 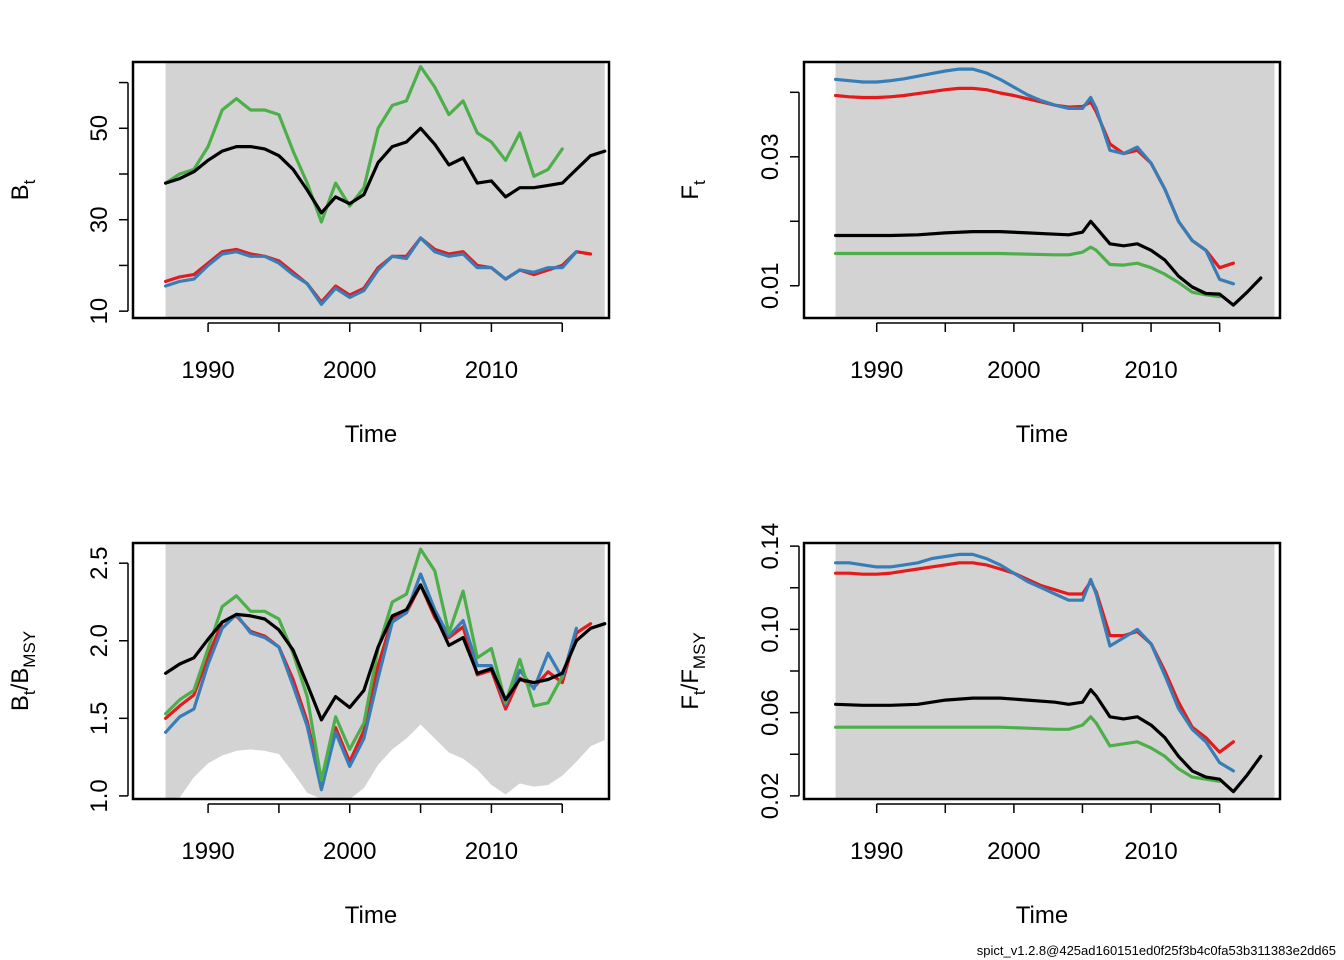 What do you see at coordinates (690, 679) in the screenshot?
I see `y-axis-title-main: /F` at bounding box center [690, 679].